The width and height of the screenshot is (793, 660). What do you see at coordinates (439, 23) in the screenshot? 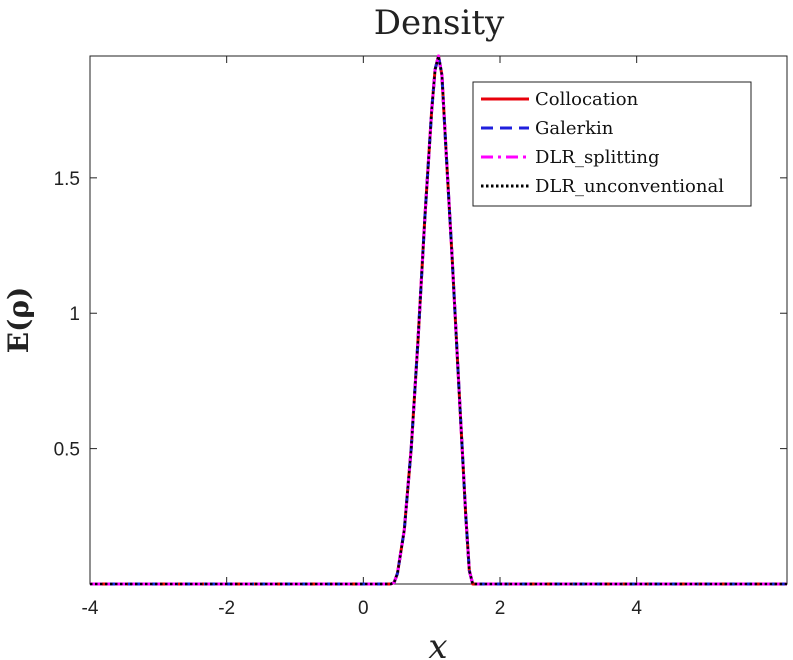
I see `chart-title: Density` at bounding box center [439, 23].